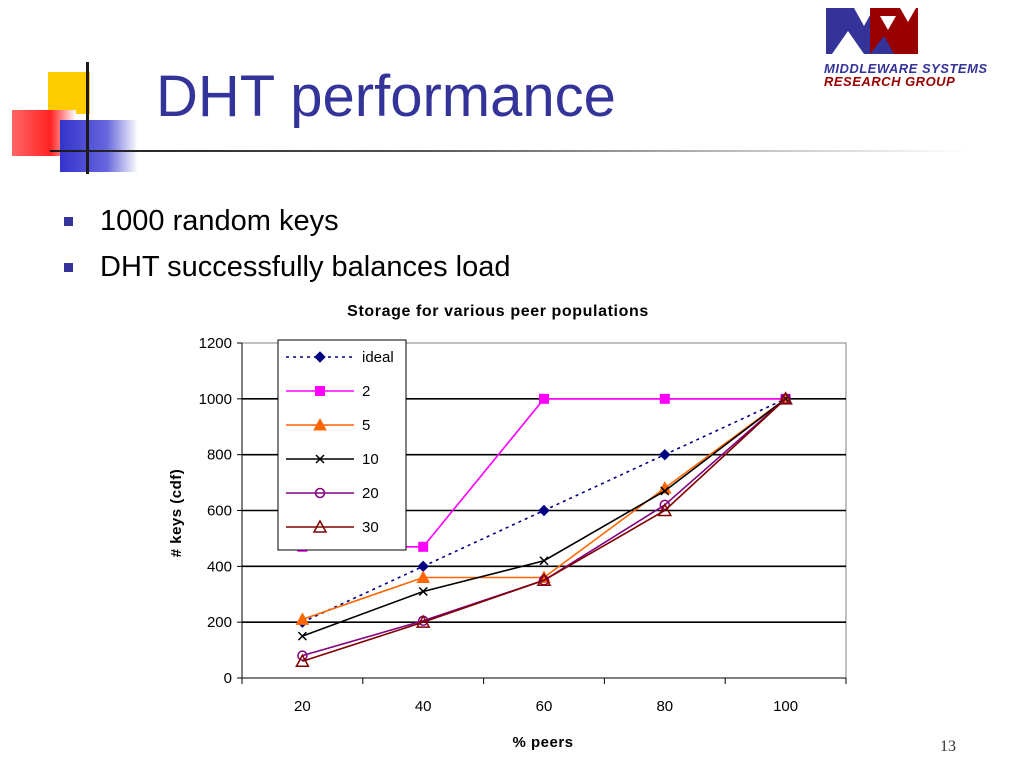 This screenshot has width=1024, height=768. I want to click on x-tick-label: 80, so click(664, 706).